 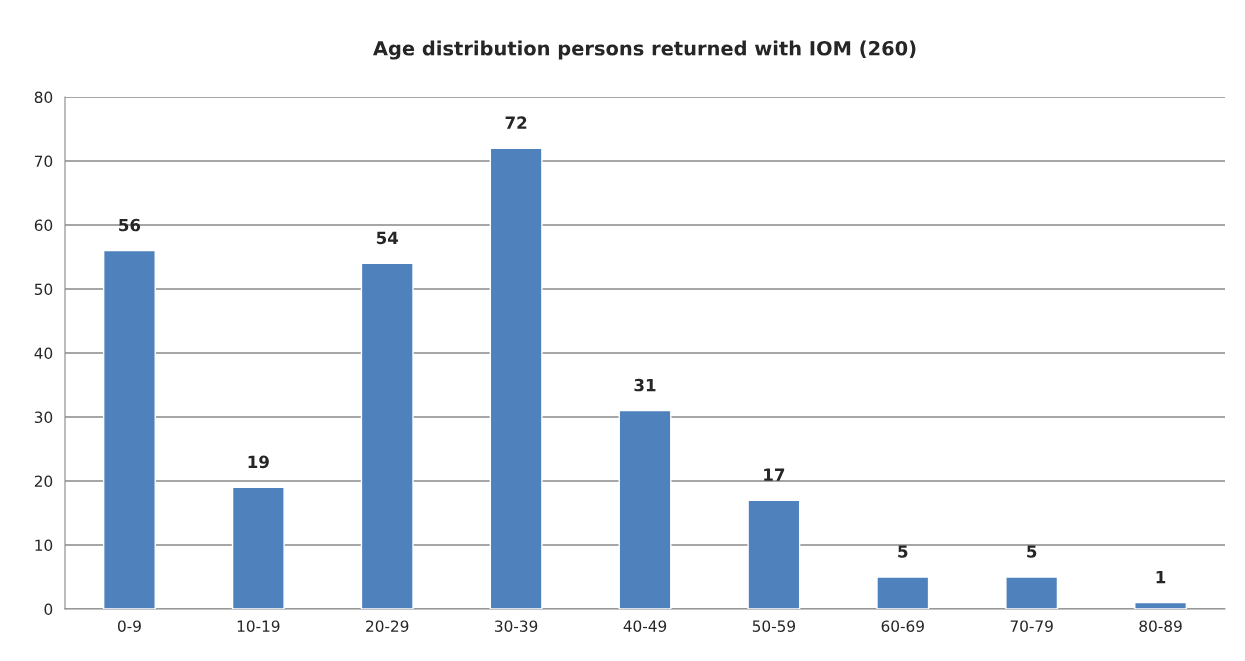 What do you see at coordinates (387, 626) in the screenshot?
I see `x-tick-label: 20-29` at bounding box center [387, 626].